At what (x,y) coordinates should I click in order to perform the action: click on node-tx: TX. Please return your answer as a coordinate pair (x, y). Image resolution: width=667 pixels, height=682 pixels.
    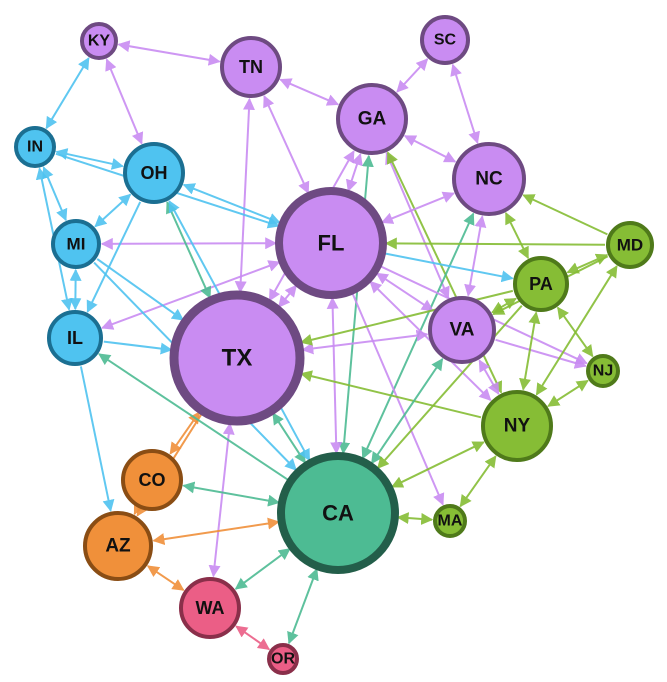
    Looking at the image, I should click on (237, 358).